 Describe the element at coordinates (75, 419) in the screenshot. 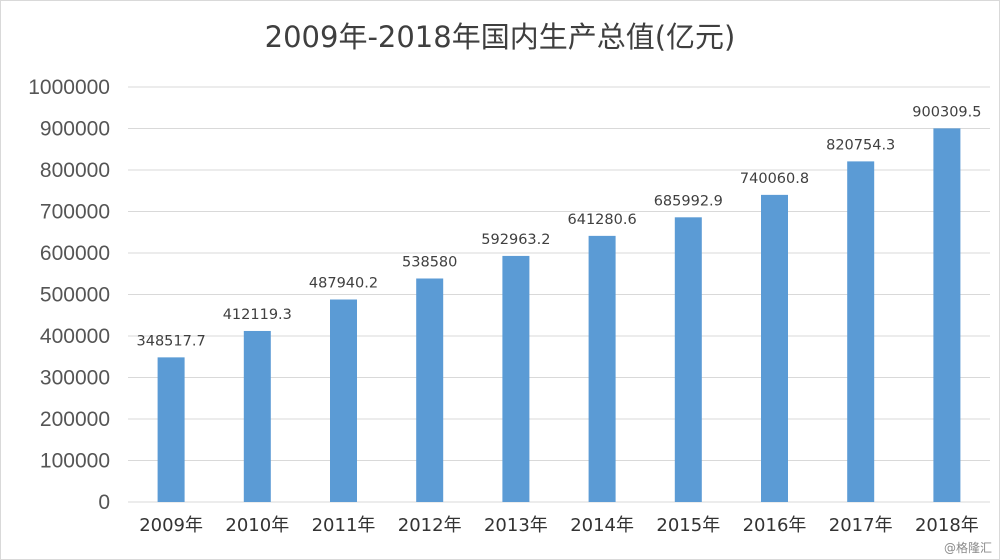

I see `y-tick-label: 200000` at that location.